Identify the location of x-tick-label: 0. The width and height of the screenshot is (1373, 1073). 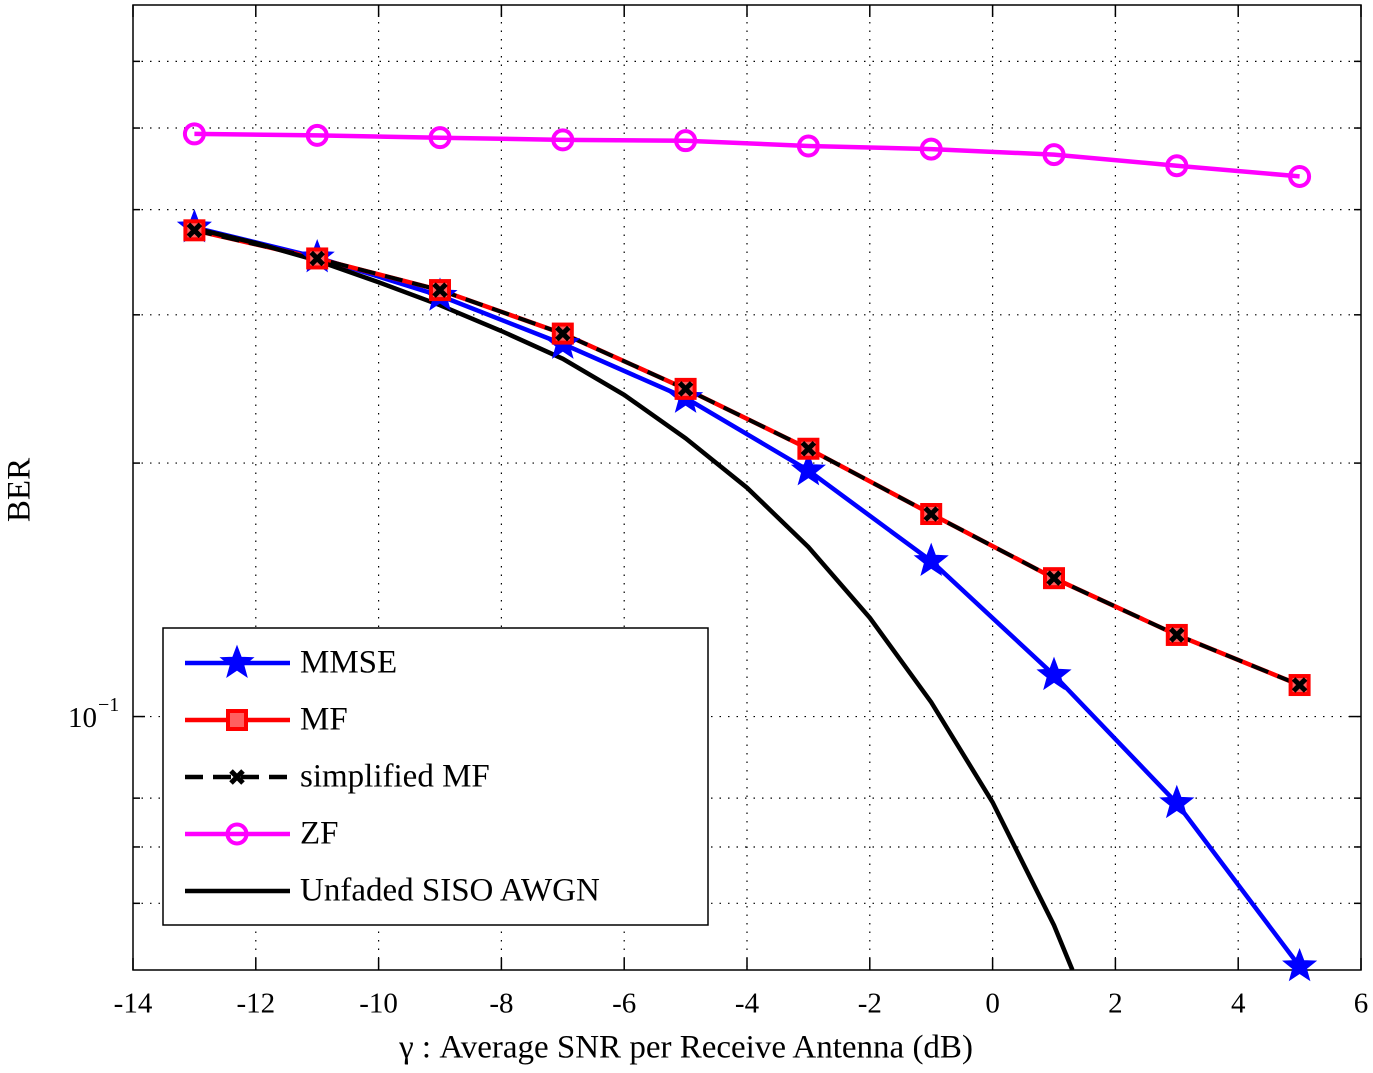
(992, 1004).